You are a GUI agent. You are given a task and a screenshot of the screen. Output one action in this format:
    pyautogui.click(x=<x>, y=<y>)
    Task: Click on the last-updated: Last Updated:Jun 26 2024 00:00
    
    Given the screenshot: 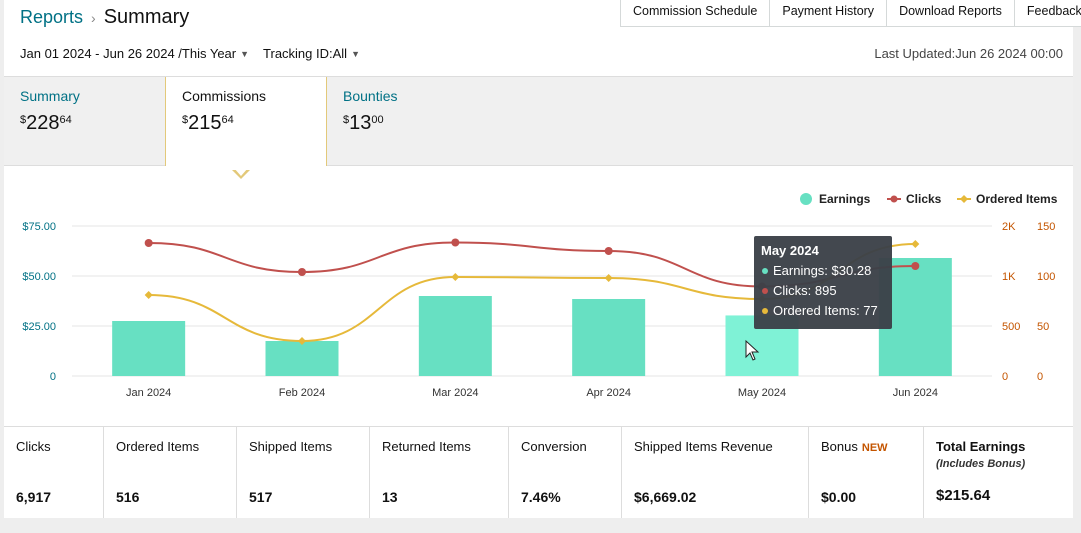 What is the action you would take?
    pyautogui.click(x=968, y=53)
    